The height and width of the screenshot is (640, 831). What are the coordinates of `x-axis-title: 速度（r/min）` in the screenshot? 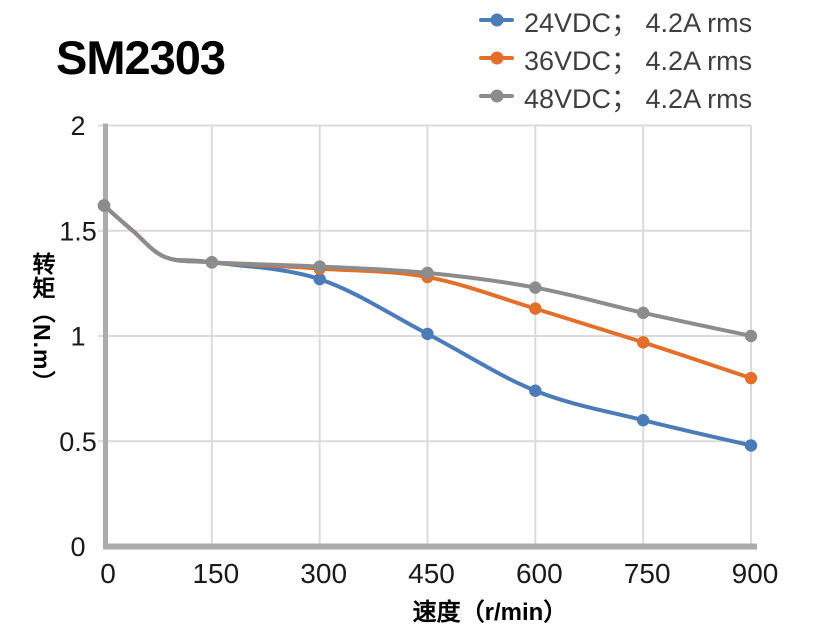 It's located at (490, 612).